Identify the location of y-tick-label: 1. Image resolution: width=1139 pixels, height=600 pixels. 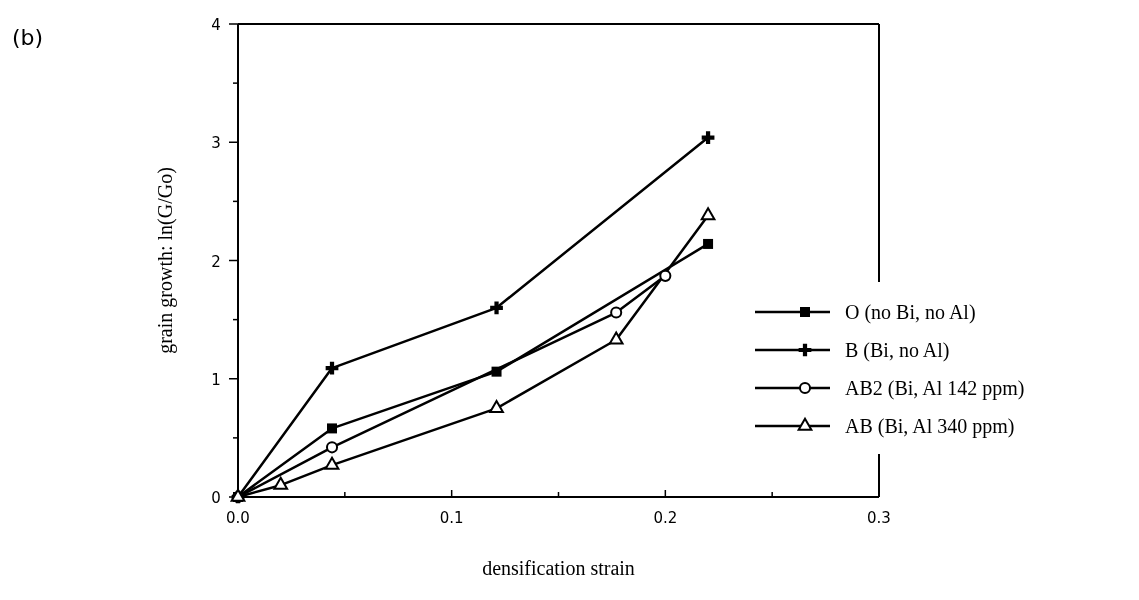
(216, 379).